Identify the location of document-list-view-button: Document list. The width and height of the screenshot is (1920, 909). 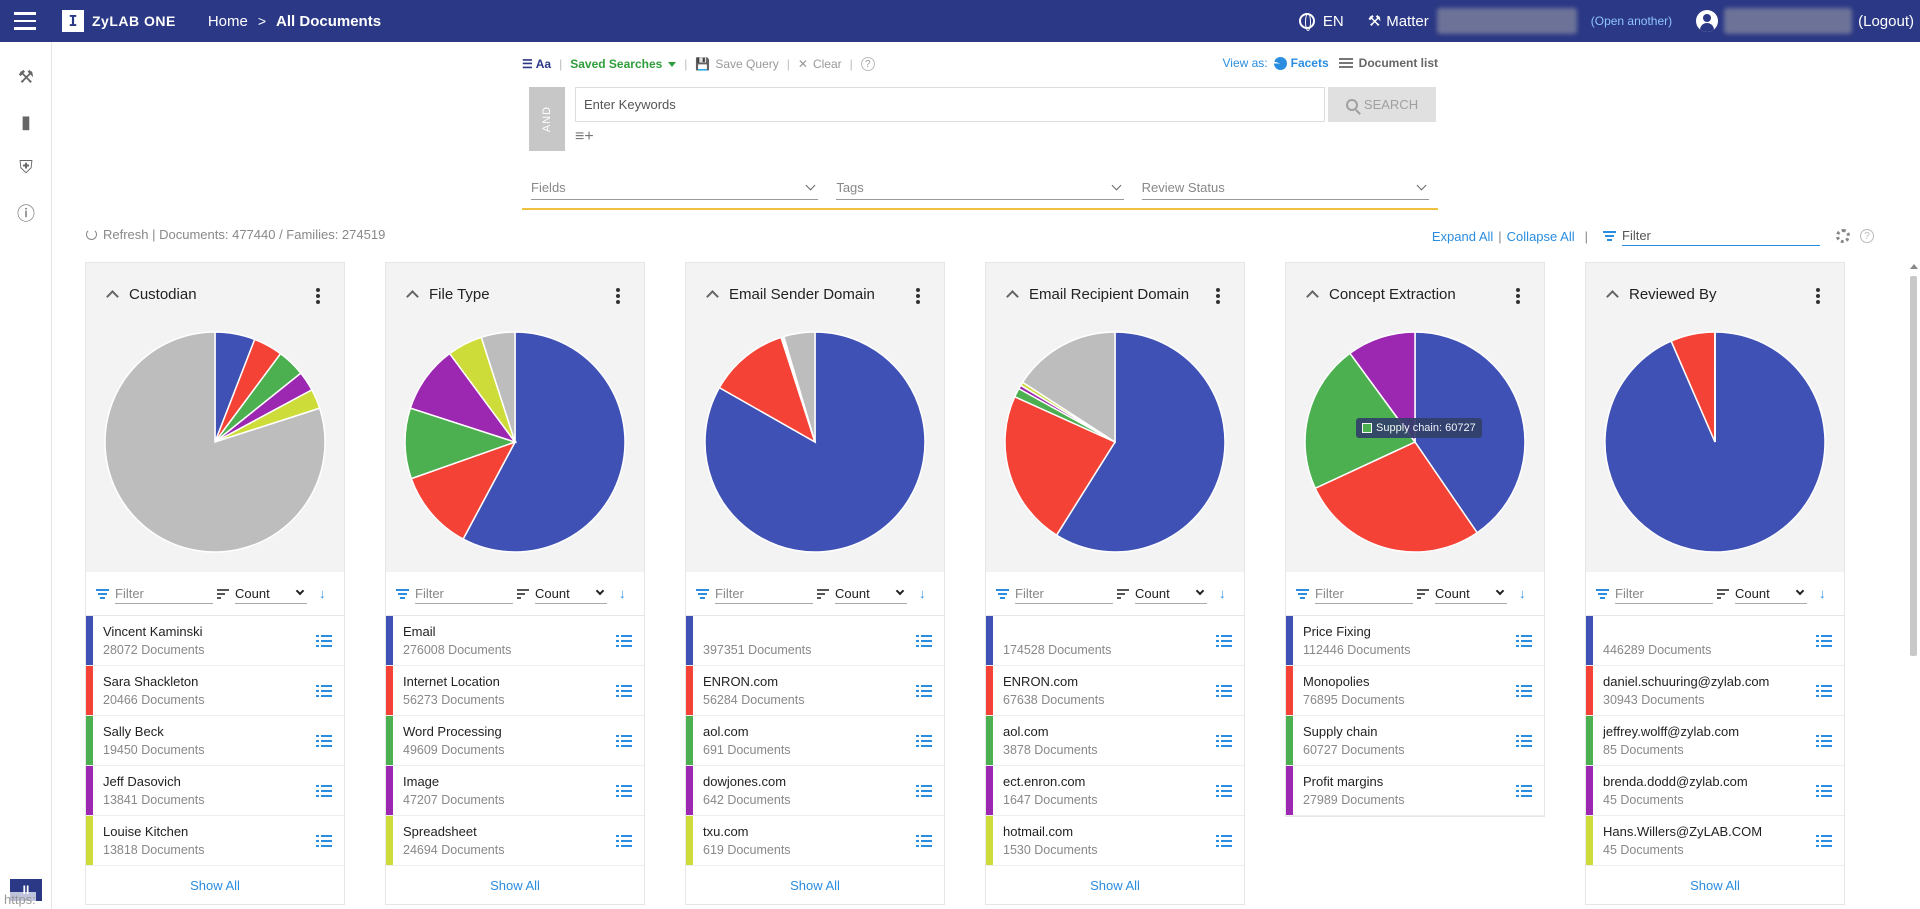
(1398, 63).